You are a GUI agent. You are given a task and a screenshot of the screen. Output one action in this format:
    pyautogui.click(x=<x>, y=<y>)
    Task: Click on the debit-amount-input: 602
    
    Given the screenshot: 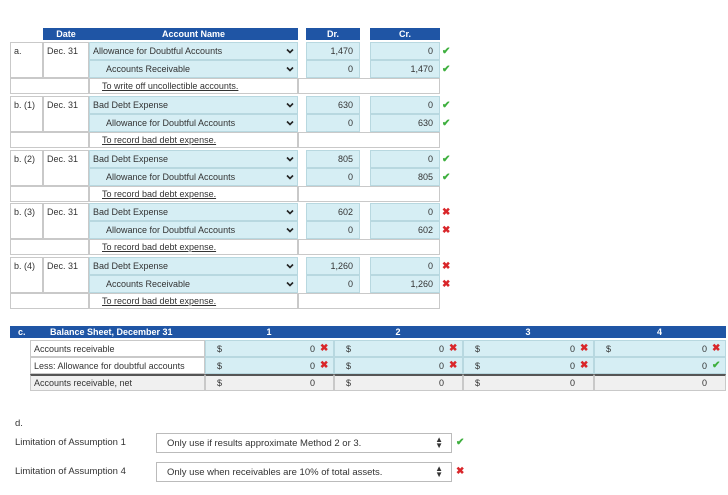 What is the action you would take?
    pyautogui.click(x=333, y=212)
    